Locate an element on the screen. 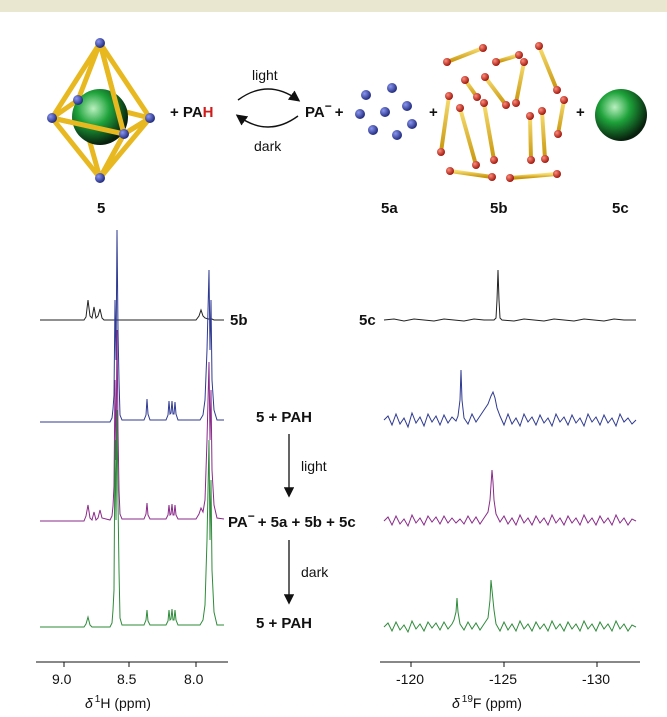  f19-trace-5-pah is located at coordinates (510, 399).